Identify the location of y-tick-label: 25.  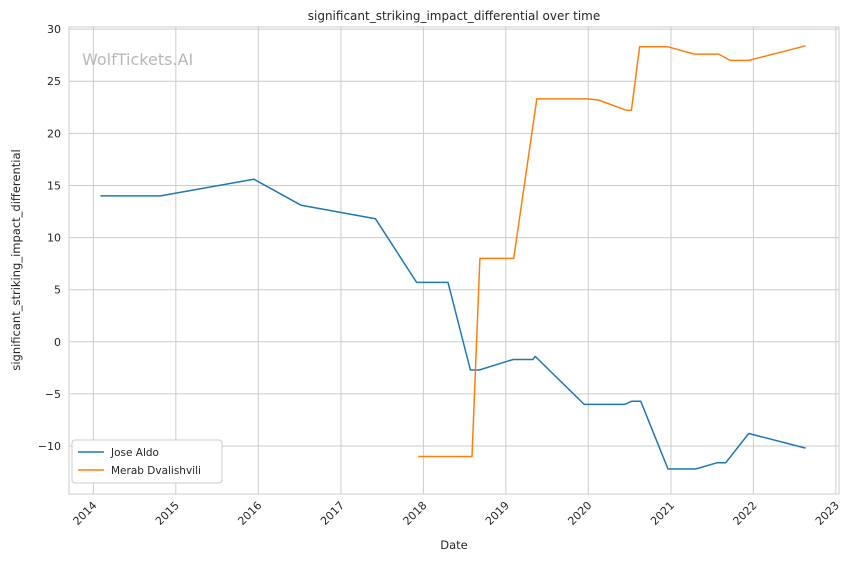
(54, 81).